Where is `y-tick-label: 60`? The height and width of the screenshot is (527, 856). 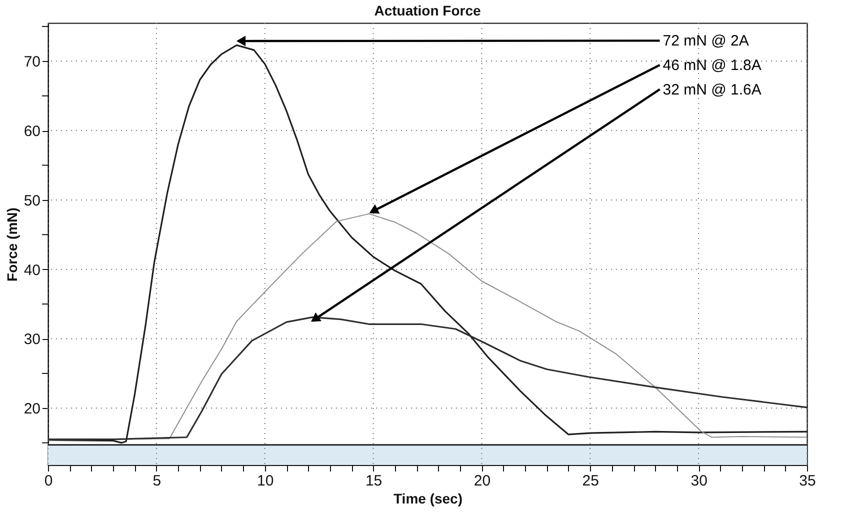 y-tick-label: 60 is located at coordinates (32, 131).